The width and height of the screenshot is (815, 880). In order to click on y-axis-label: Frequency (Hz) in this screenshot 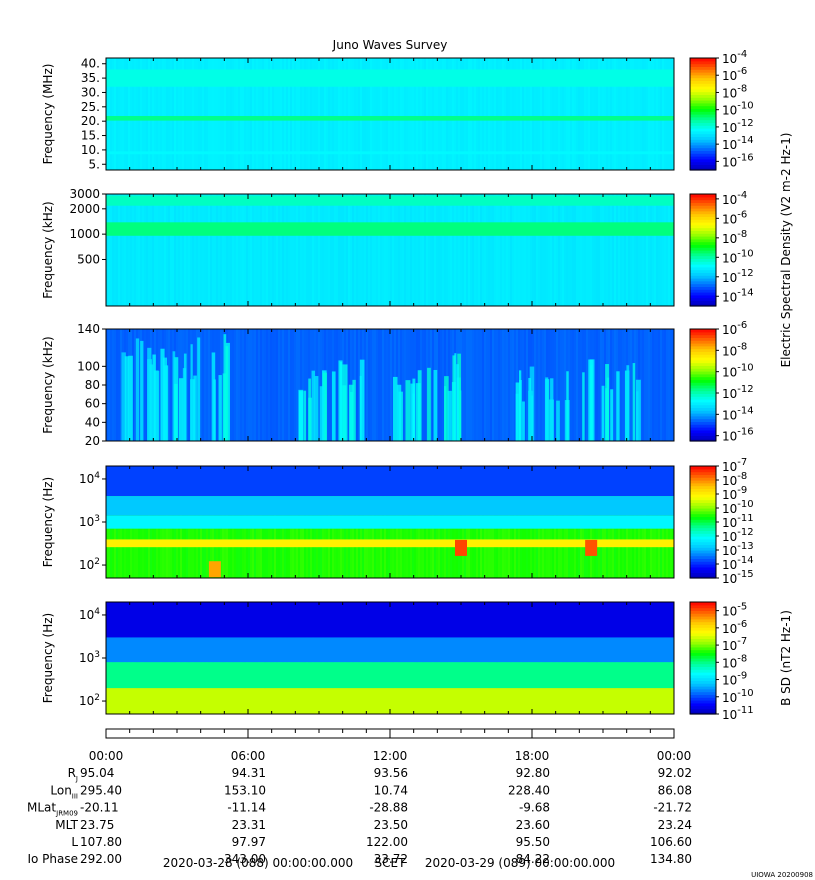, I will do `click(48, 522)`.